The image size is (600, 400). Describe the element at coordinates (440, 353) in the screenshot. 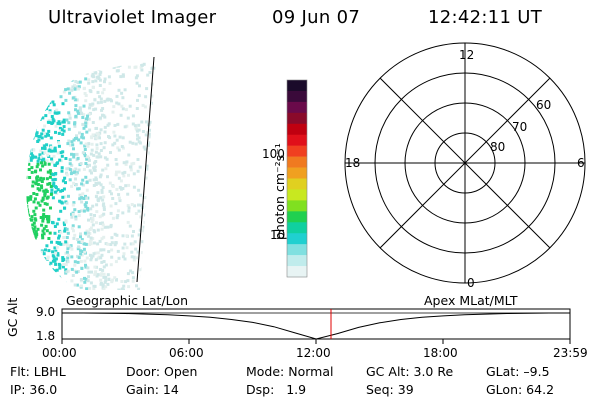

I see `timeline-xtick-3: 18:00` at that location.